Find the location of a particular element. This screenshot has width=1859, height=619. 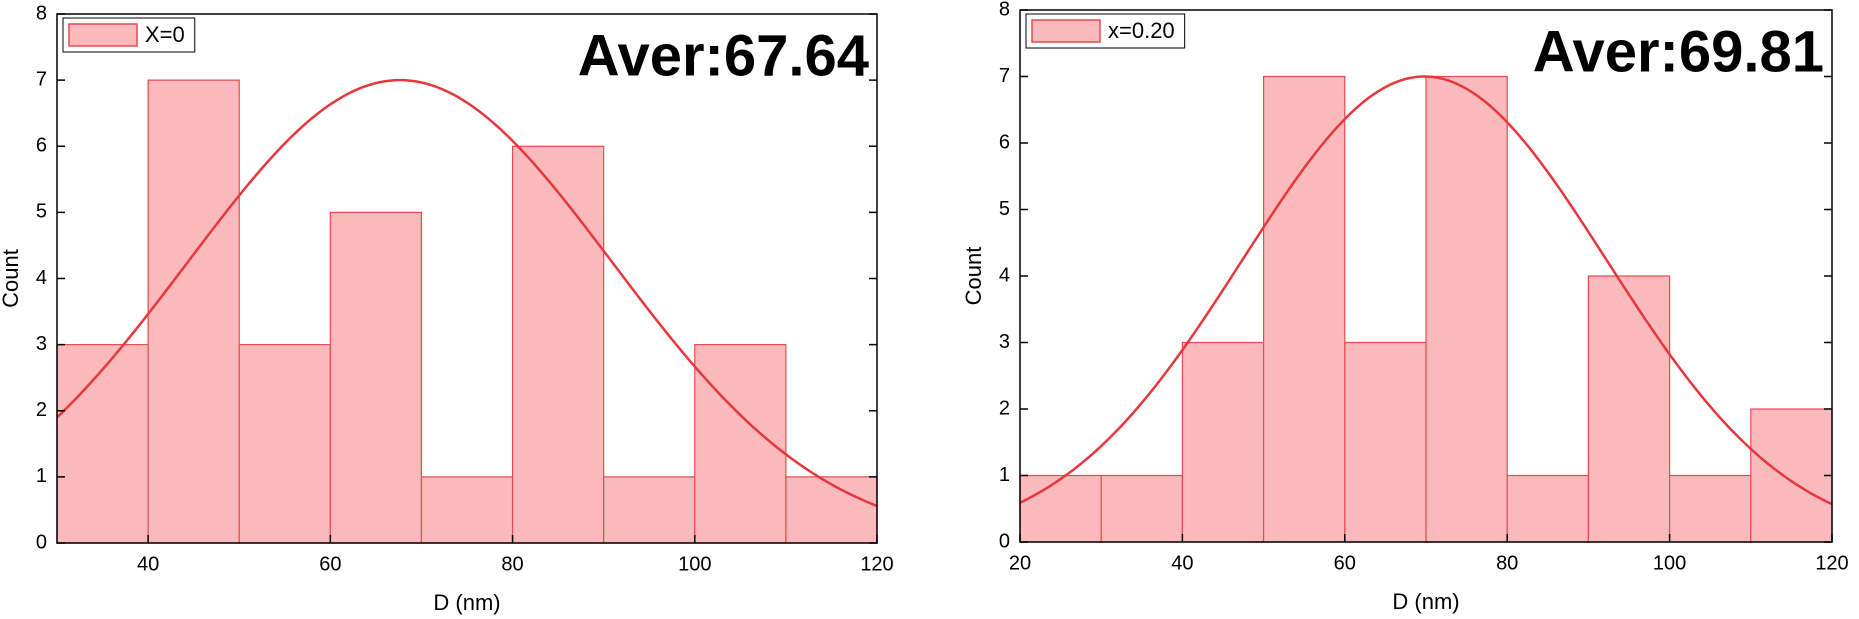

legend-label: x=0.20 is located at coordinates (1141, 30).